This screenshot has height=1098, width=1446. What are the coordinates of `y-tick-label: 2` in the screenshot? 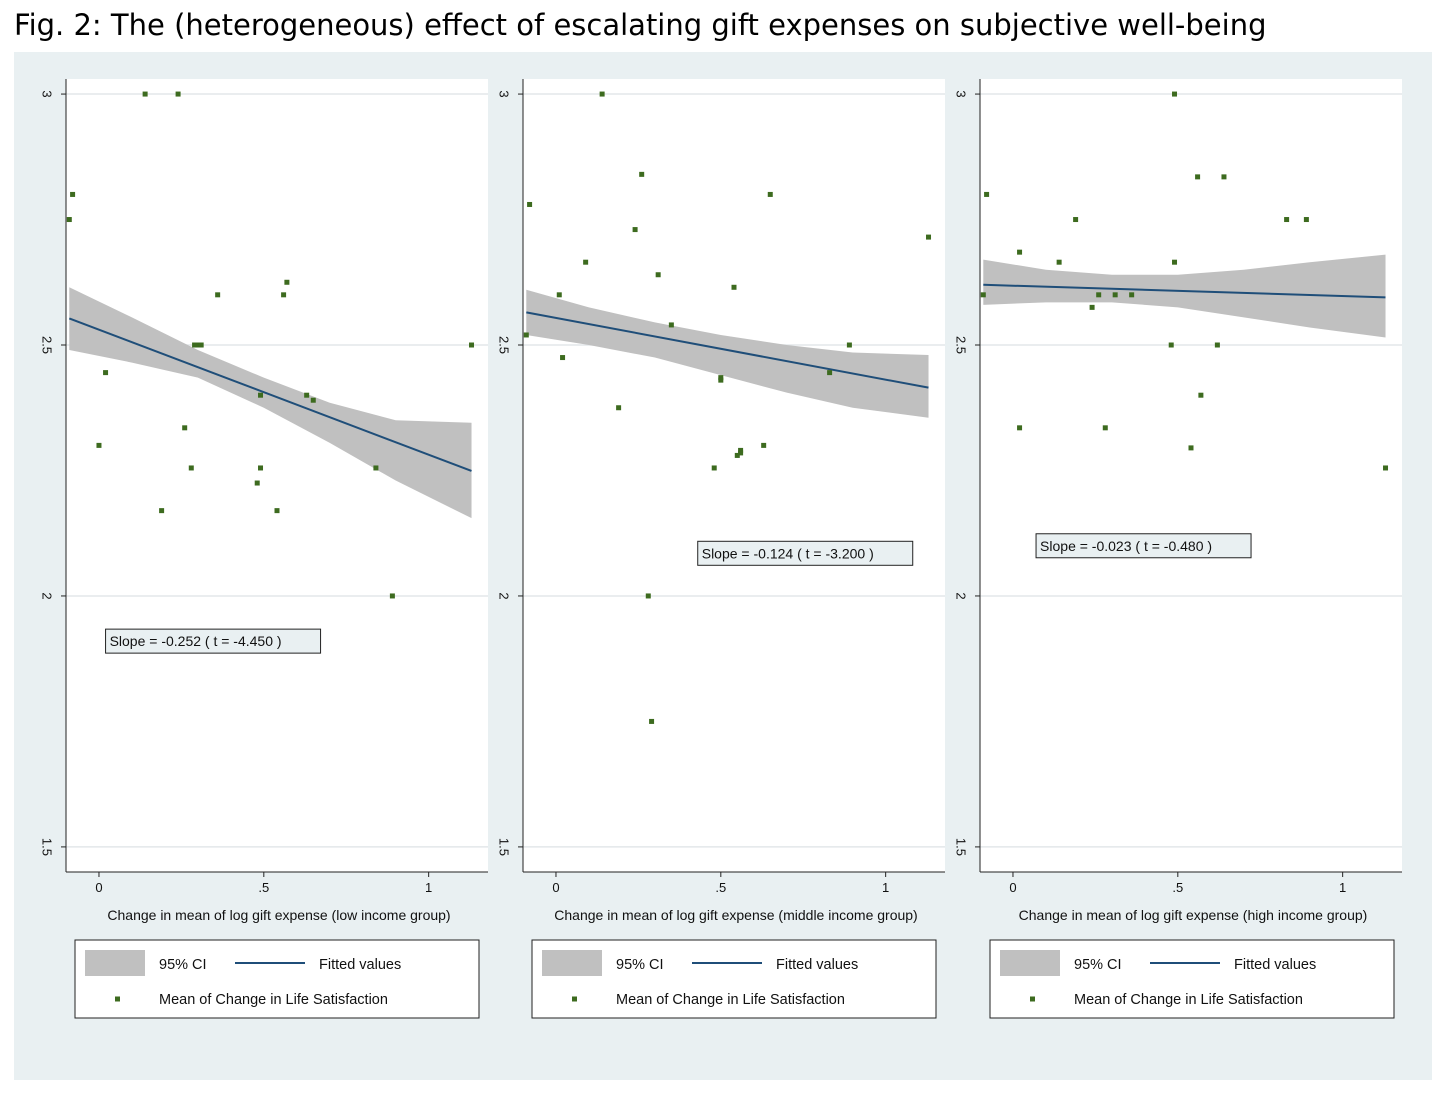 It's located at (47, 595).